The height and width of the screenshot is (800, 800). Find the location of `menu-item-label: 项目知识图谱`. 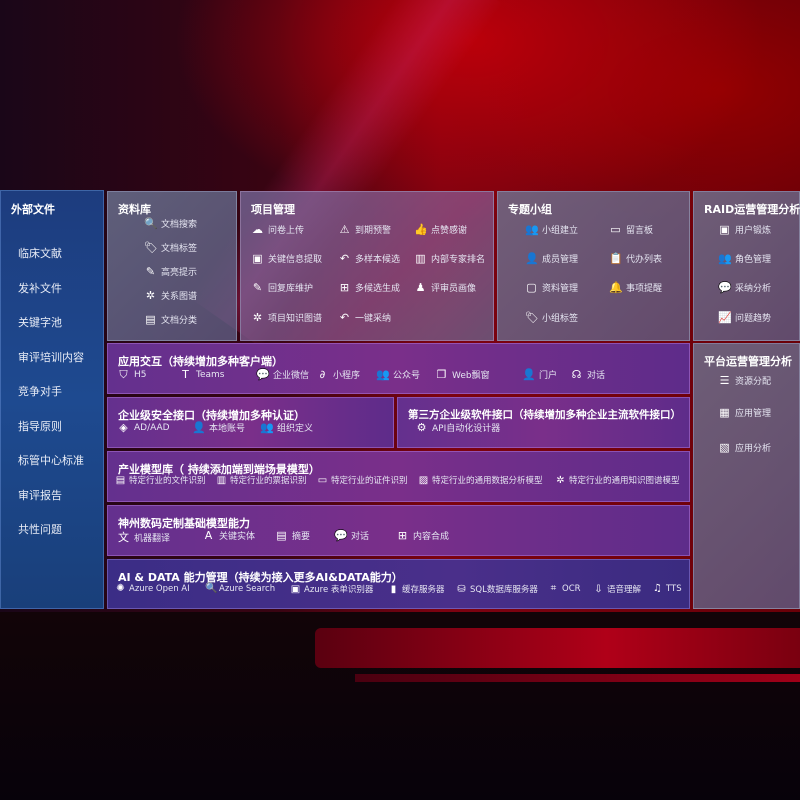

menu-item-label: 项目知识图谱 is located at coordinates (295, 319).